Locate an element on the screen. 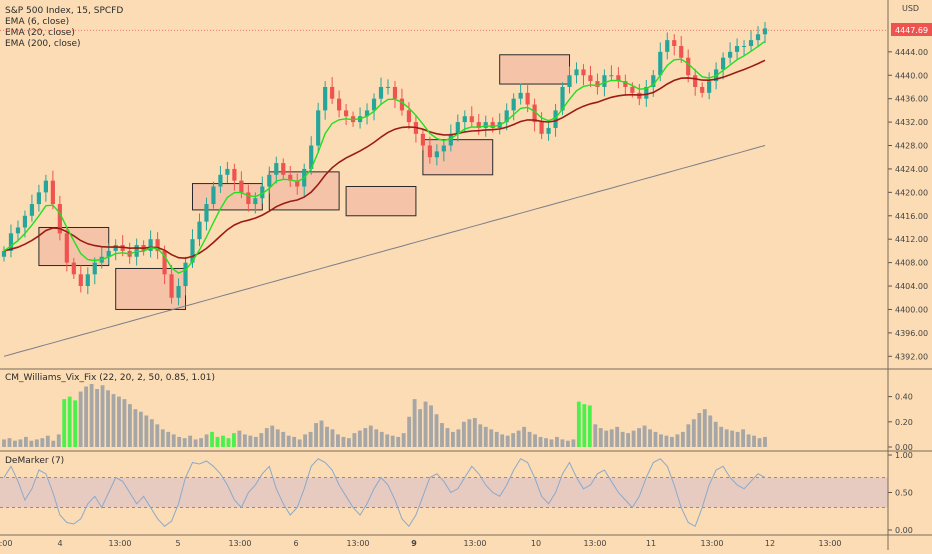 This screenshot has height=554, width=932. vix-tick-label: 0.00 is located at coordinates (904, 447).